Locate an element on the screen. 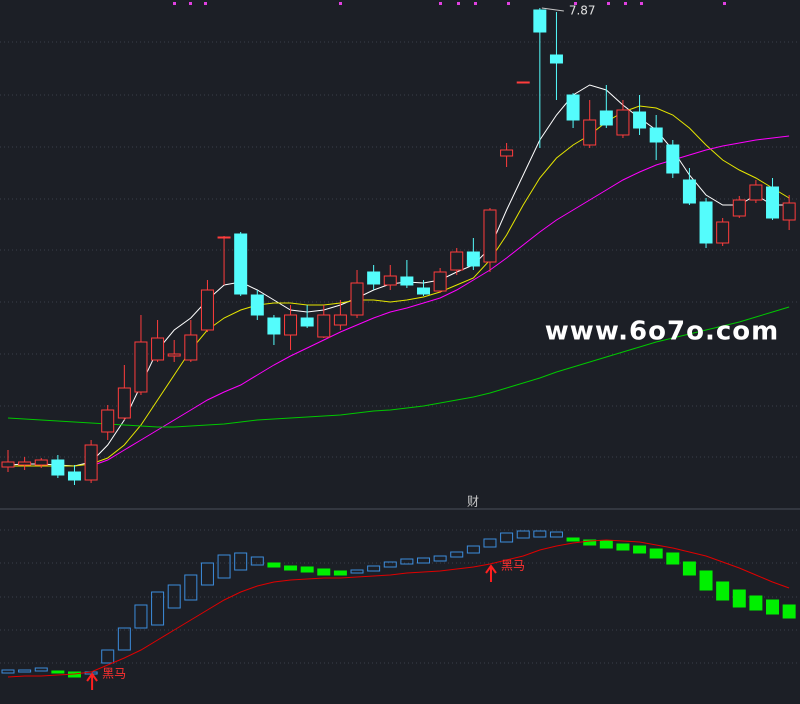 Image resolution: width=800 pixels, height=704 pixels. high-leader is located at coordinates (552, 9).